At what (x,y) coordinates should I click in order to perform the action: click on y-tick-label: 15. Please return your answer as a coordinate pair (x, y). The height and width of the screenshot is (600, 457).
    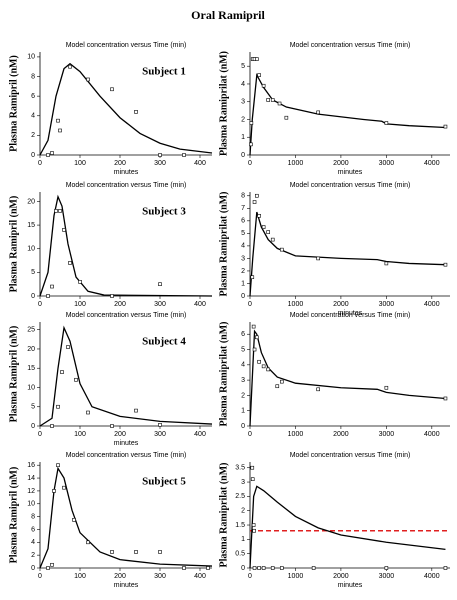
    Looking at the image, I should click on (31, 225).